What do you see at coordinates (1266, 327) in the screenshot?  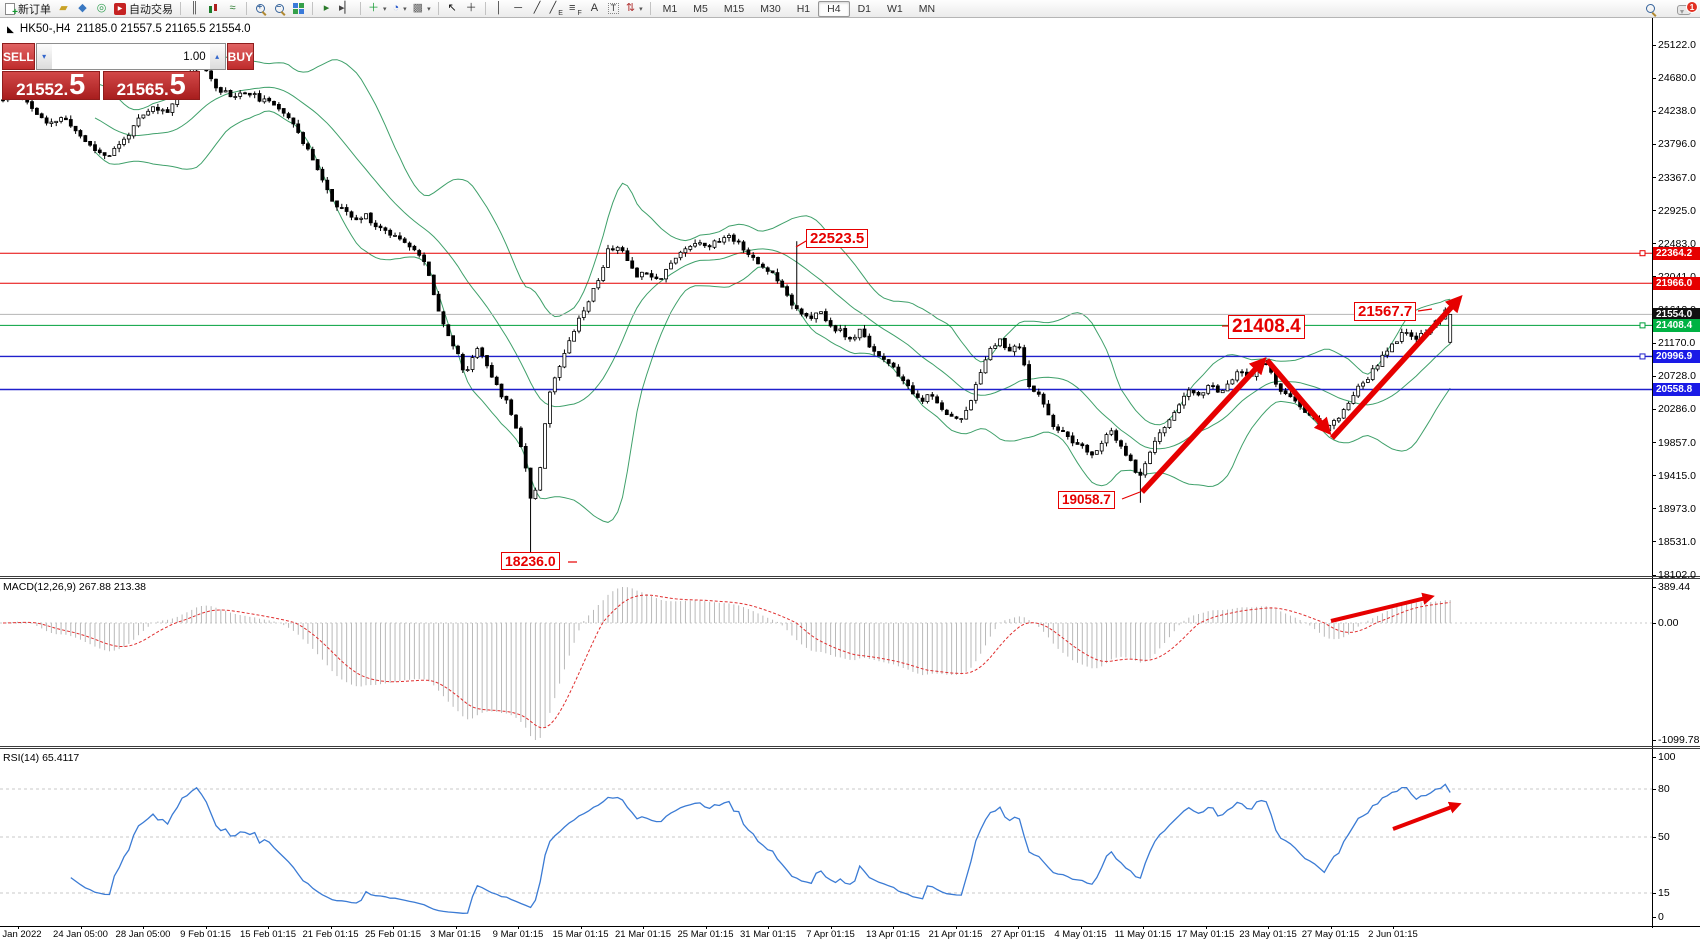 I see `price-annotation: 21408.4` at bounding box center [1266, 327].